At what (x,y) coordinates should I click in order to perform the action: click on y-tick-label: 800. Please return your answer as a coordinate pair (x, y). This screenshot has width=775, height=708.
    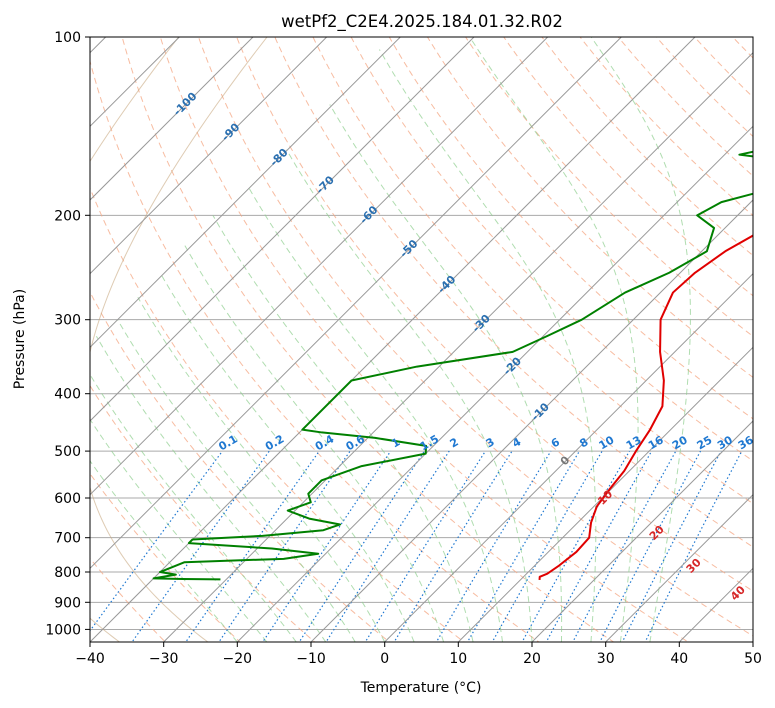
    Looking at the image, I should click on (67, 573).